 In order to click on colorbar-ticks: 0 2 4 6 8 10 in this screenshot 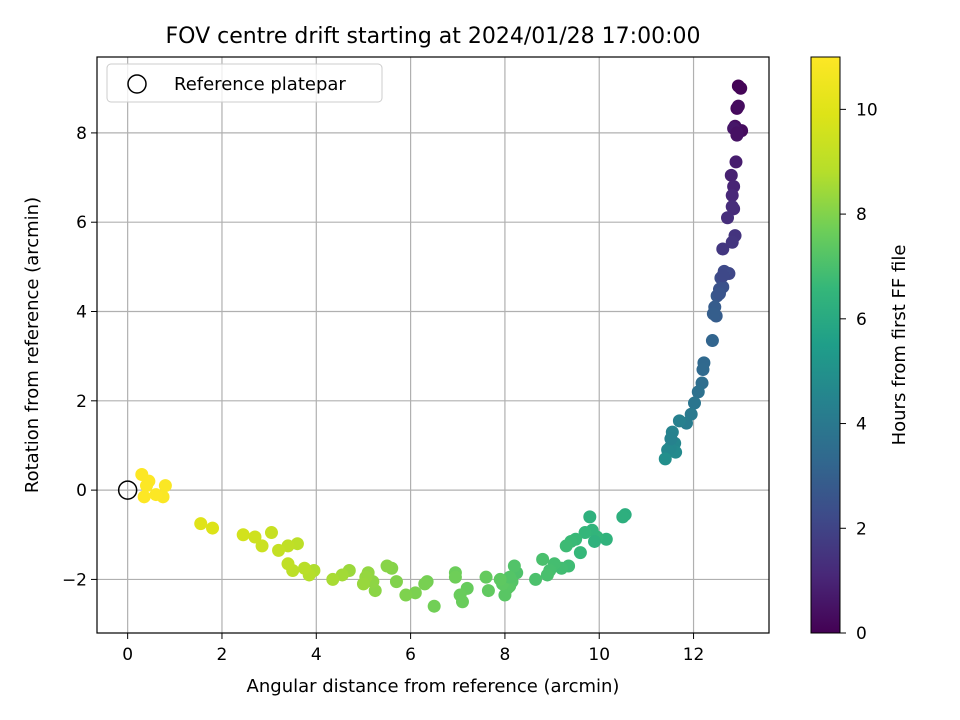, I will do `click(859, 372)`.